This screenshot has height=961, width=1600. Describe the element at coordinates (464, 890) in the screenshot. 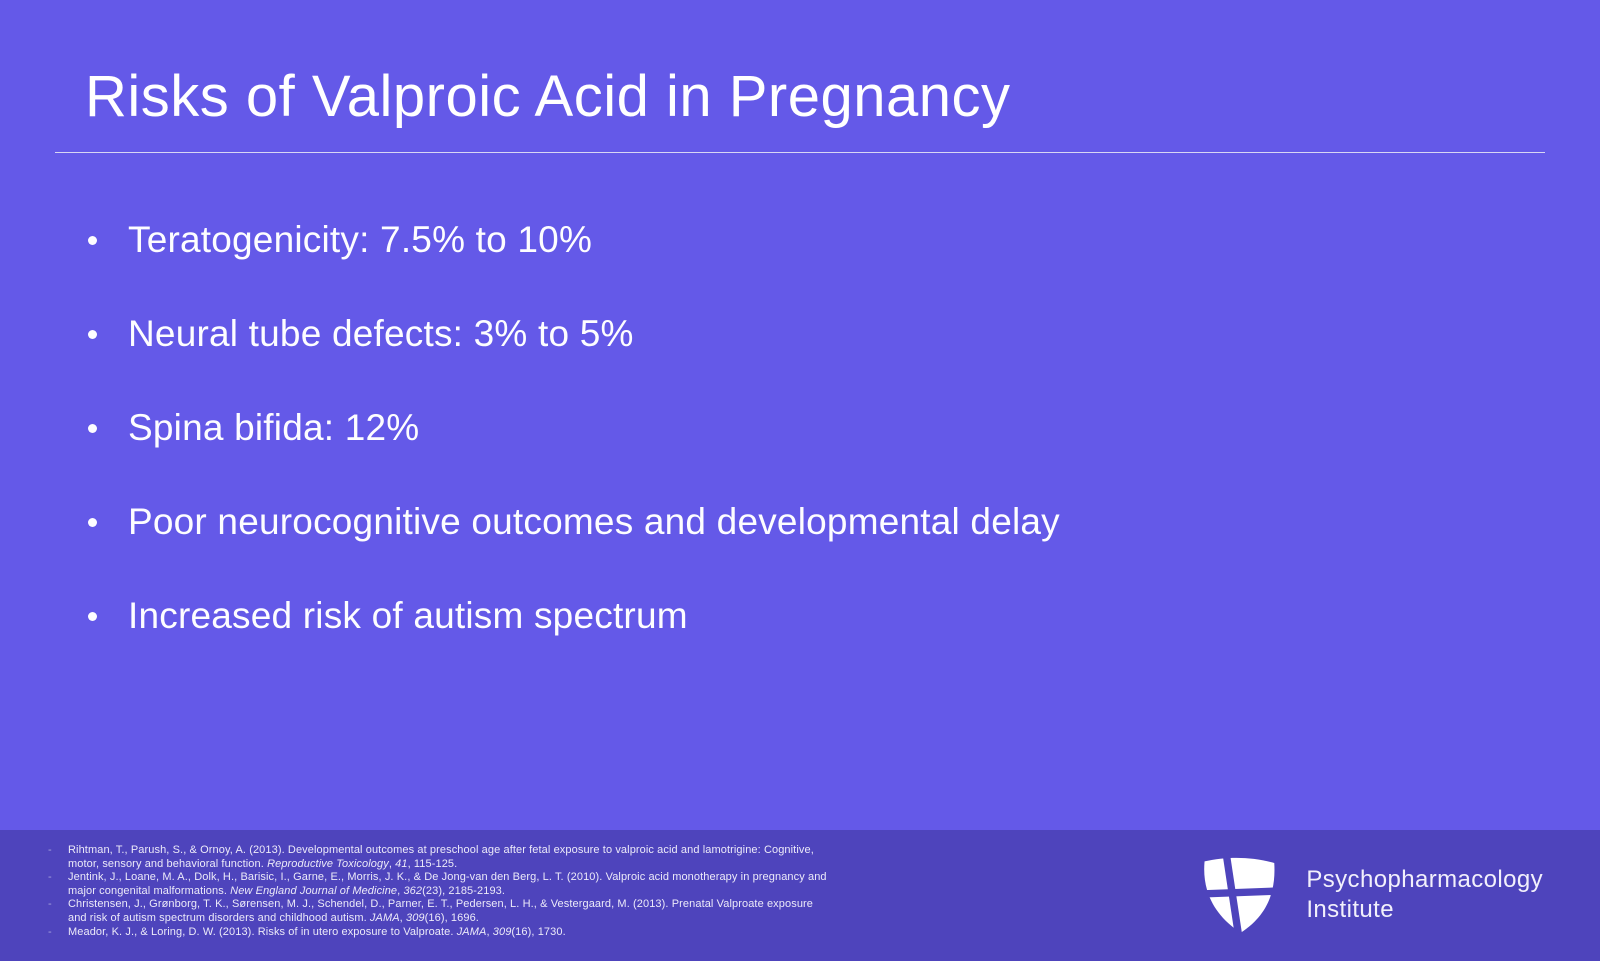

I see `reference-text-segment: (23), 2185-2193.` at that location.